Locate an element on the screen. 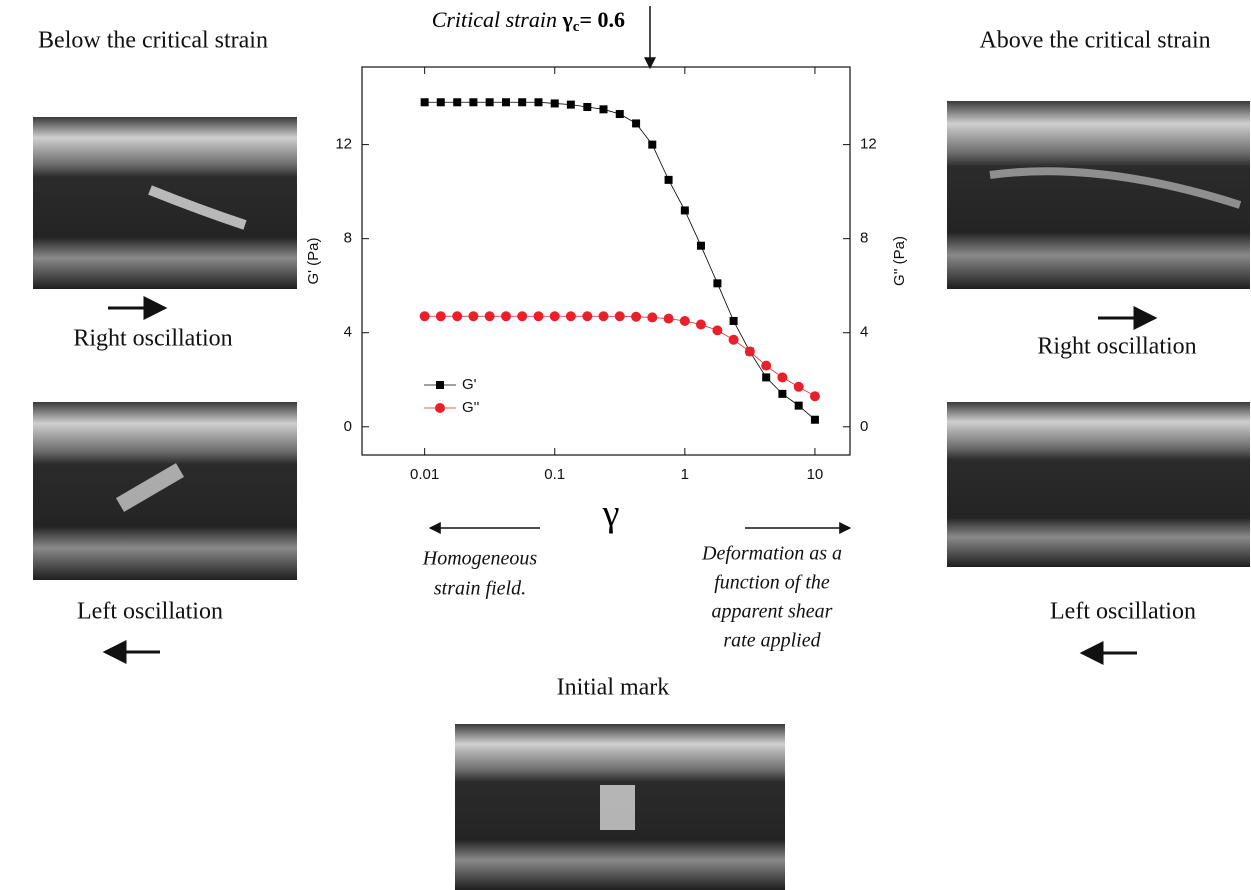 The width and height of the screenshot is (1251, 890). annotation: rate applied is located at coordinates (772, 641).